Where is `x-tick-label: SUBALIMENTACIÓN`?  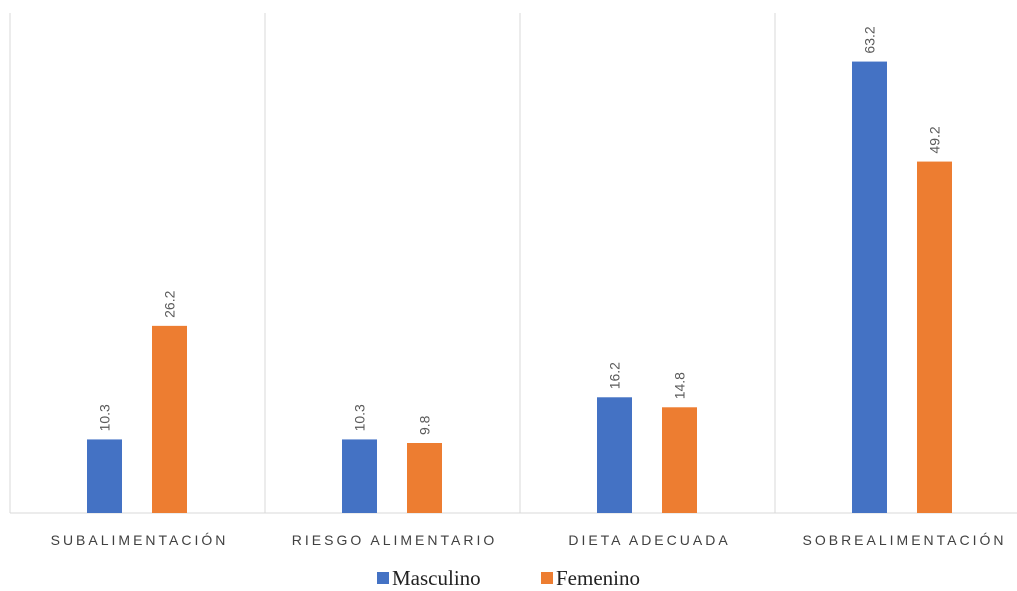
x-tick-label: SUBALIMENTACIÓN is located at coordinates (140, 540).